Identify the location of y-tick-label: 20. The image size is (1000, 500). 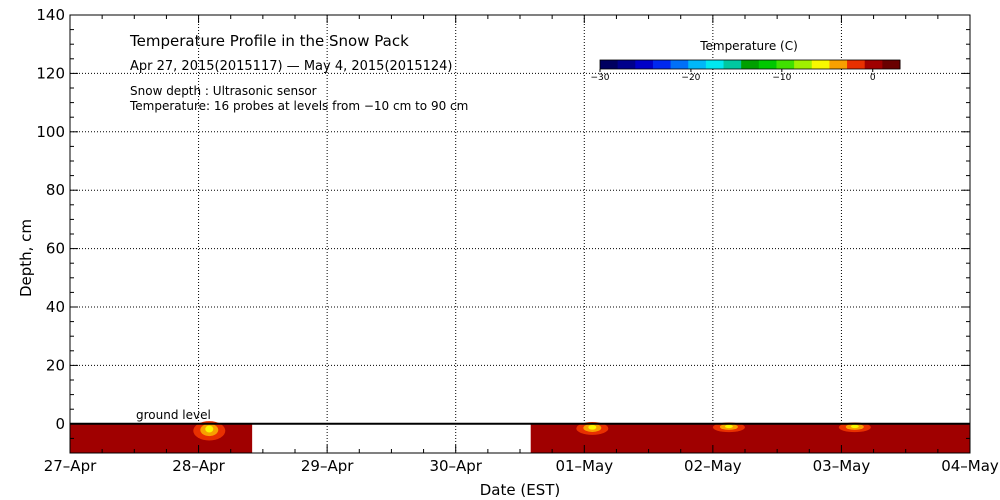
(55, 365).